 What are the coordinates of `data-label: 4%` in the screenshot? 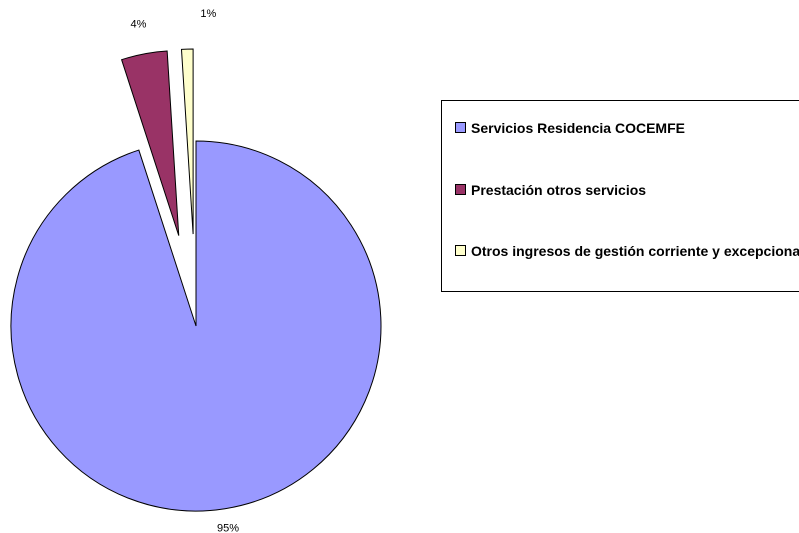 It's located at (139, 24).